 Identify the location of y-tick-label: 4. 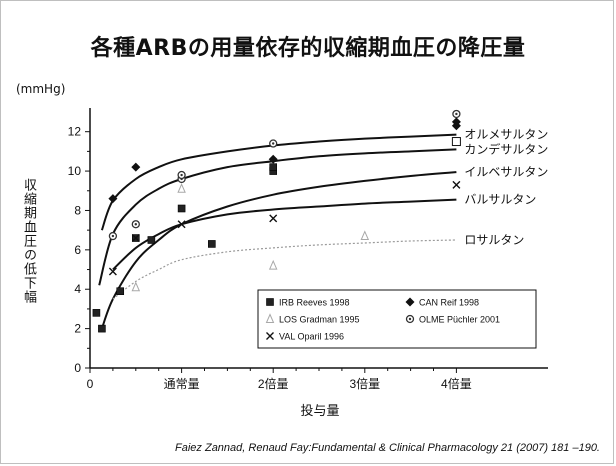
(77, 289).